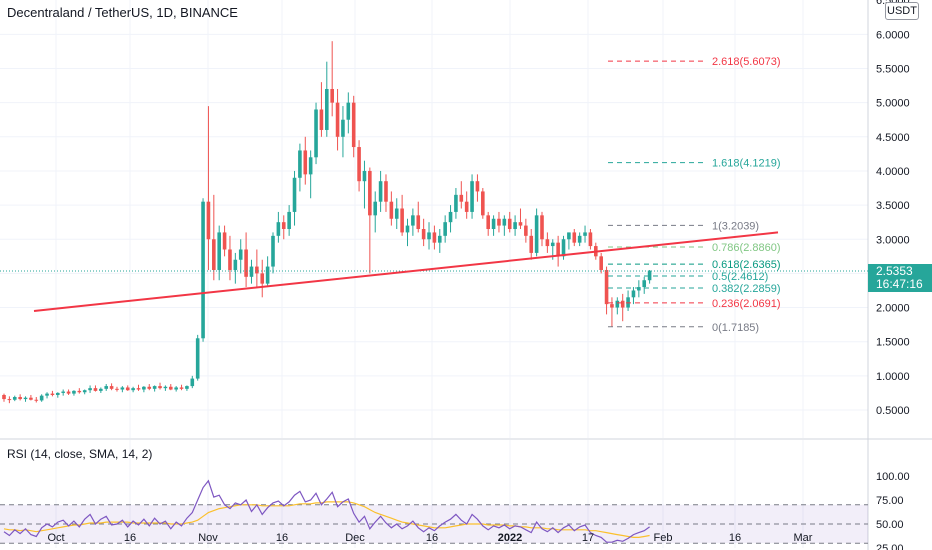 This screenshot has width=932, height=550. Describe the element at coordinates (893, 138) in the screenshot. I see `price-tick-label: 4.5000` at that location.